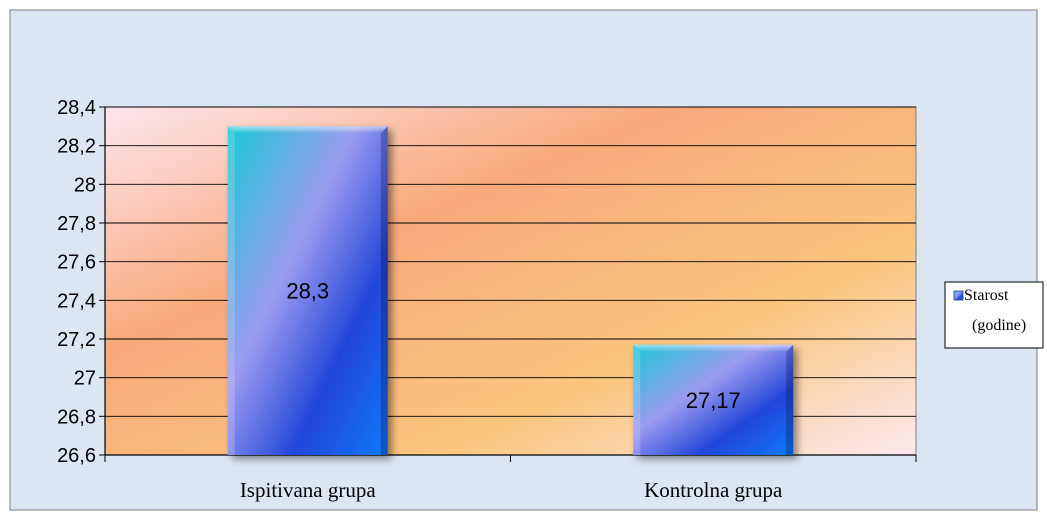 This screenshot has height=521, width=1047. I want to click on data-label: 28,3, so click(307, 291).